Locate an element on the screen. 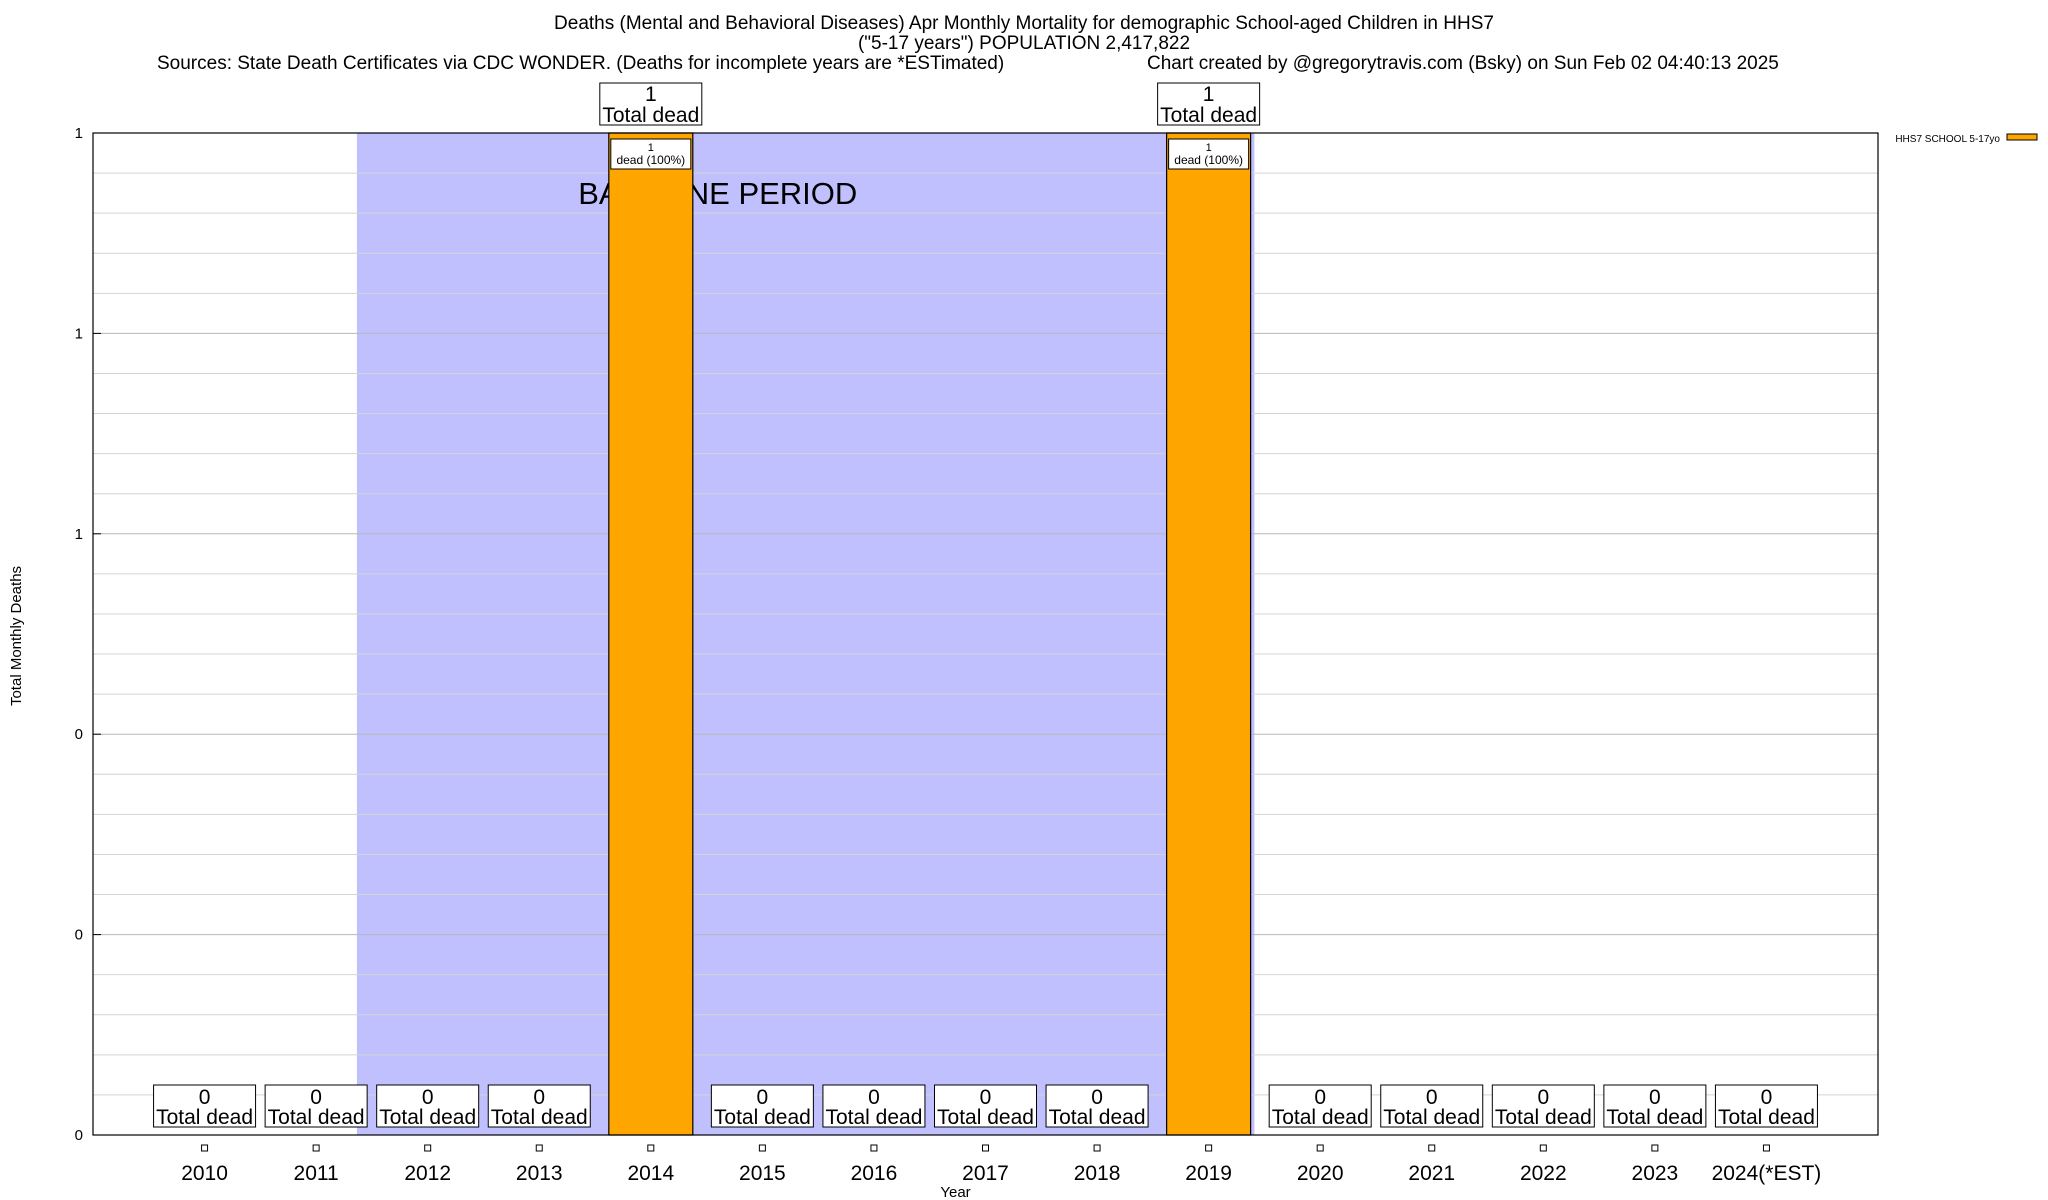 Image resolution: width=2048 pixels, height=1200 pixels. total-label-box-2012 is located at coordinates (428, 1106).